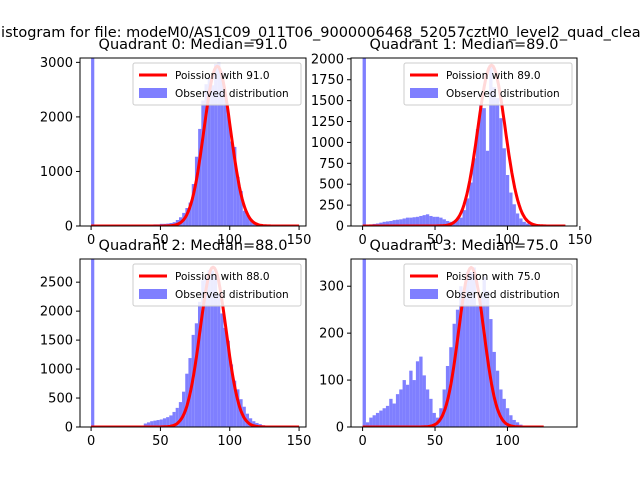 The width and height of the screenshot is (640, 480). What do you see at coordinates (56, 283) in the screenshot?
I see `y-tick-label: 2500` at bounding box center [56, 283].